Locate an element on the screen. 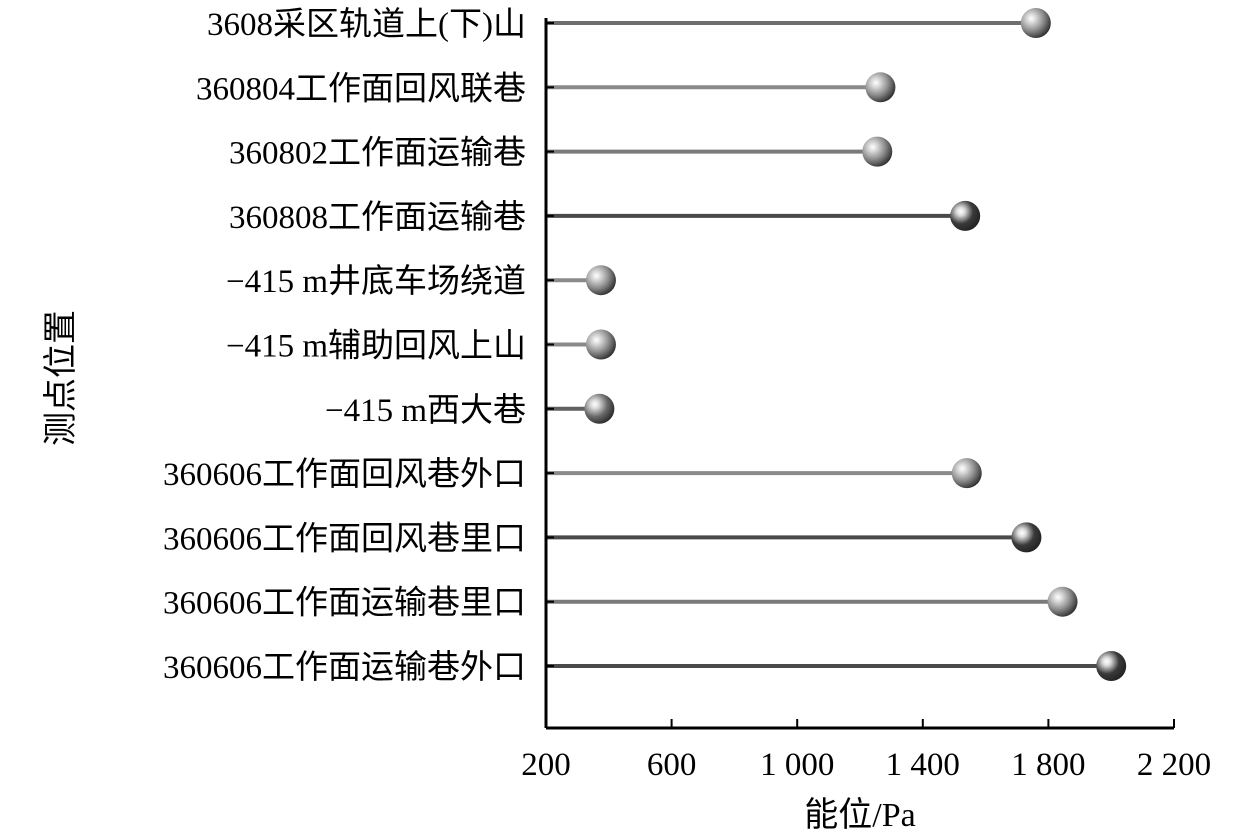 The height and width of the screenshot is (840, 1259). x-ticks-group: 200 600 1 000 1 400 1 800 2 200 is located at coordinates (866, 751).